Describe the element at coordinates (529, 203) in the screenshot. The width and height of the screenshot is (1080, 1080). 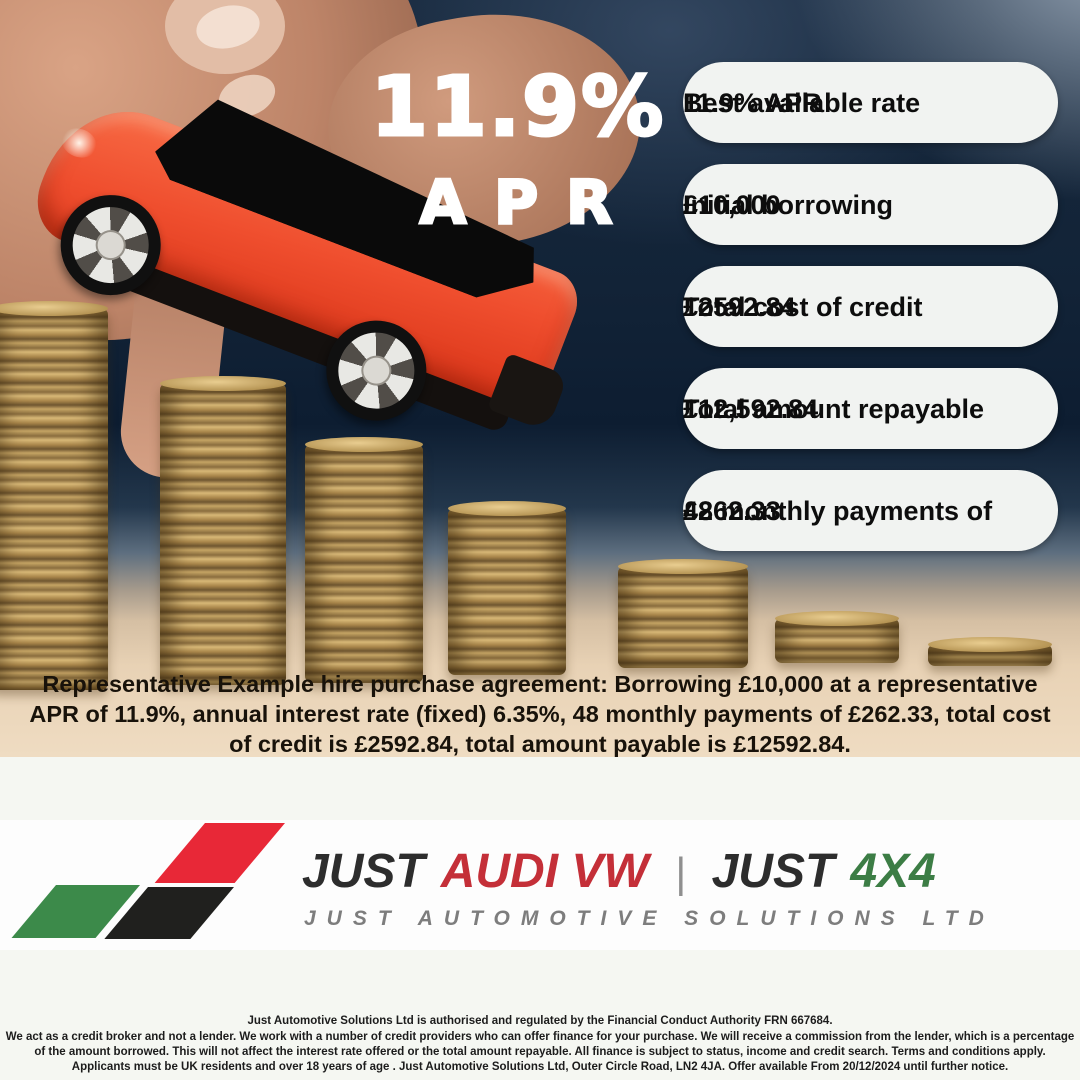
I see `apr-label-text: APR` at that location.